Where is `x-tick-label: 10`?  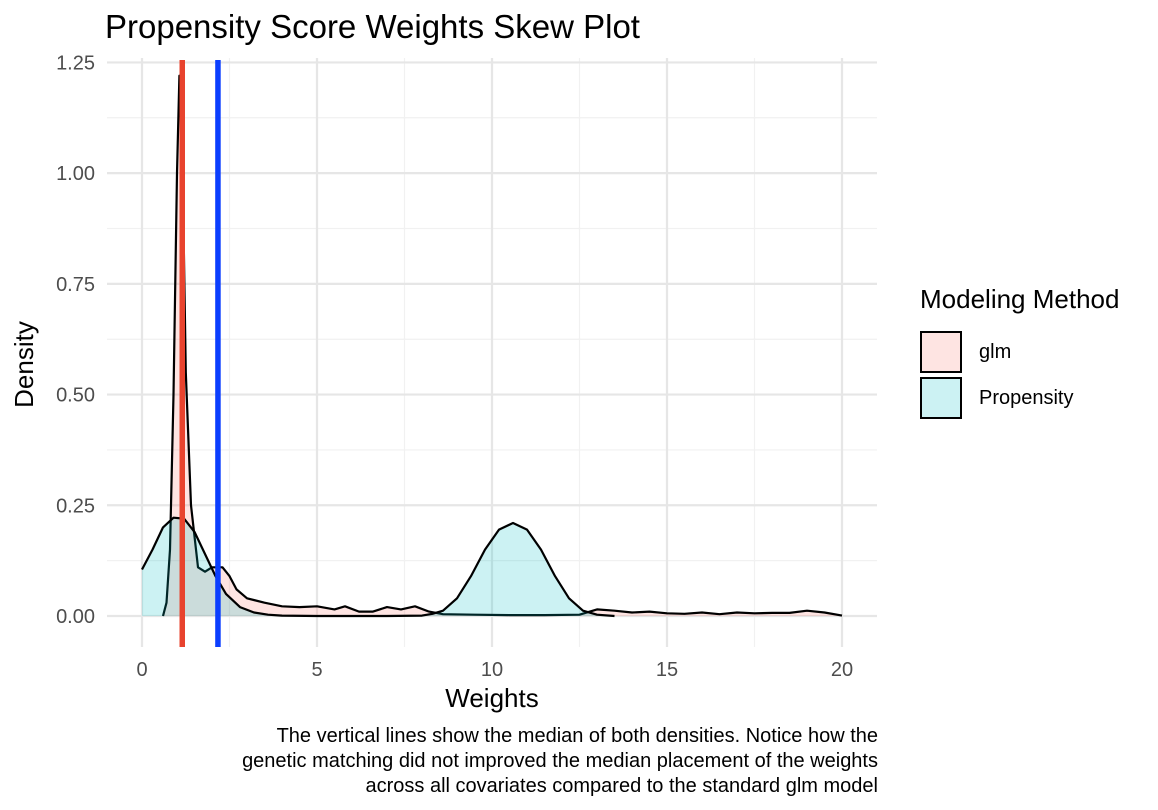
x-tick-label: 10 is located at coordinates (492, 670).